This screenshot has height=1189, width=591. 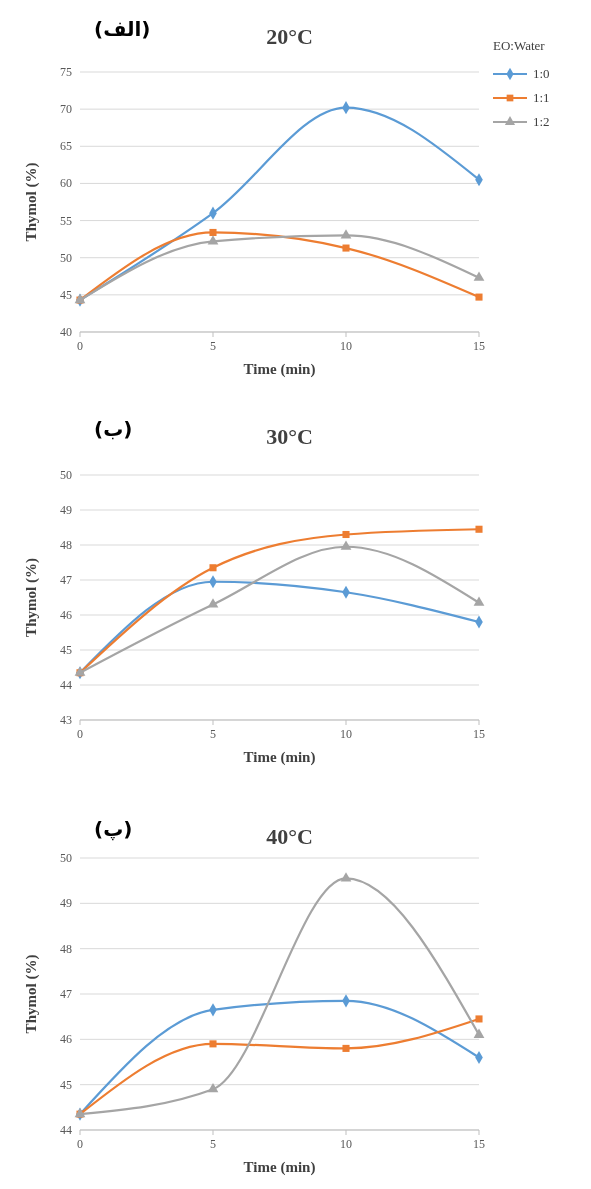 I want to click on y-tick-label: 40, so click(x=66, y=332).